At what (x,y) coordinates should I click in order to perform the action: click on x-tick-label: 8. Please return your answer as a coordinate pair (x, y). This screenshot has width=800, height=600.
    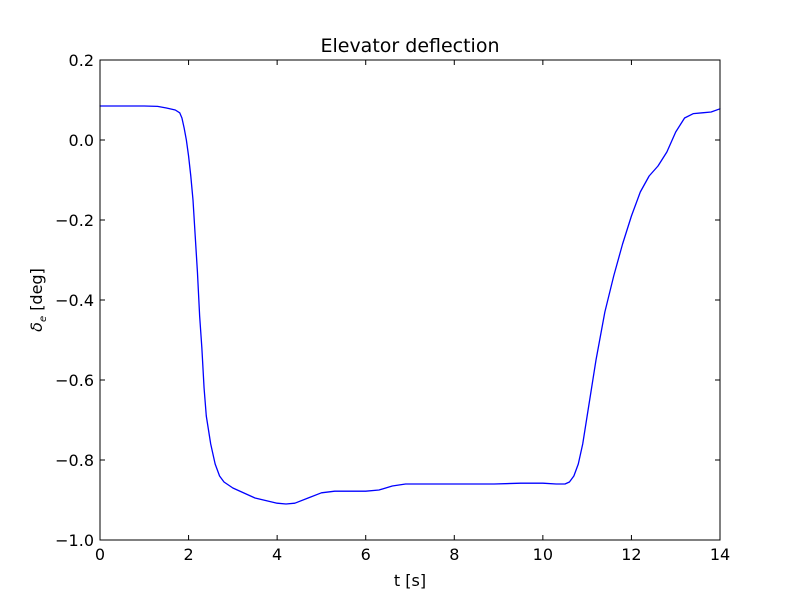
    Looking at the image, I should click on (454, 554).